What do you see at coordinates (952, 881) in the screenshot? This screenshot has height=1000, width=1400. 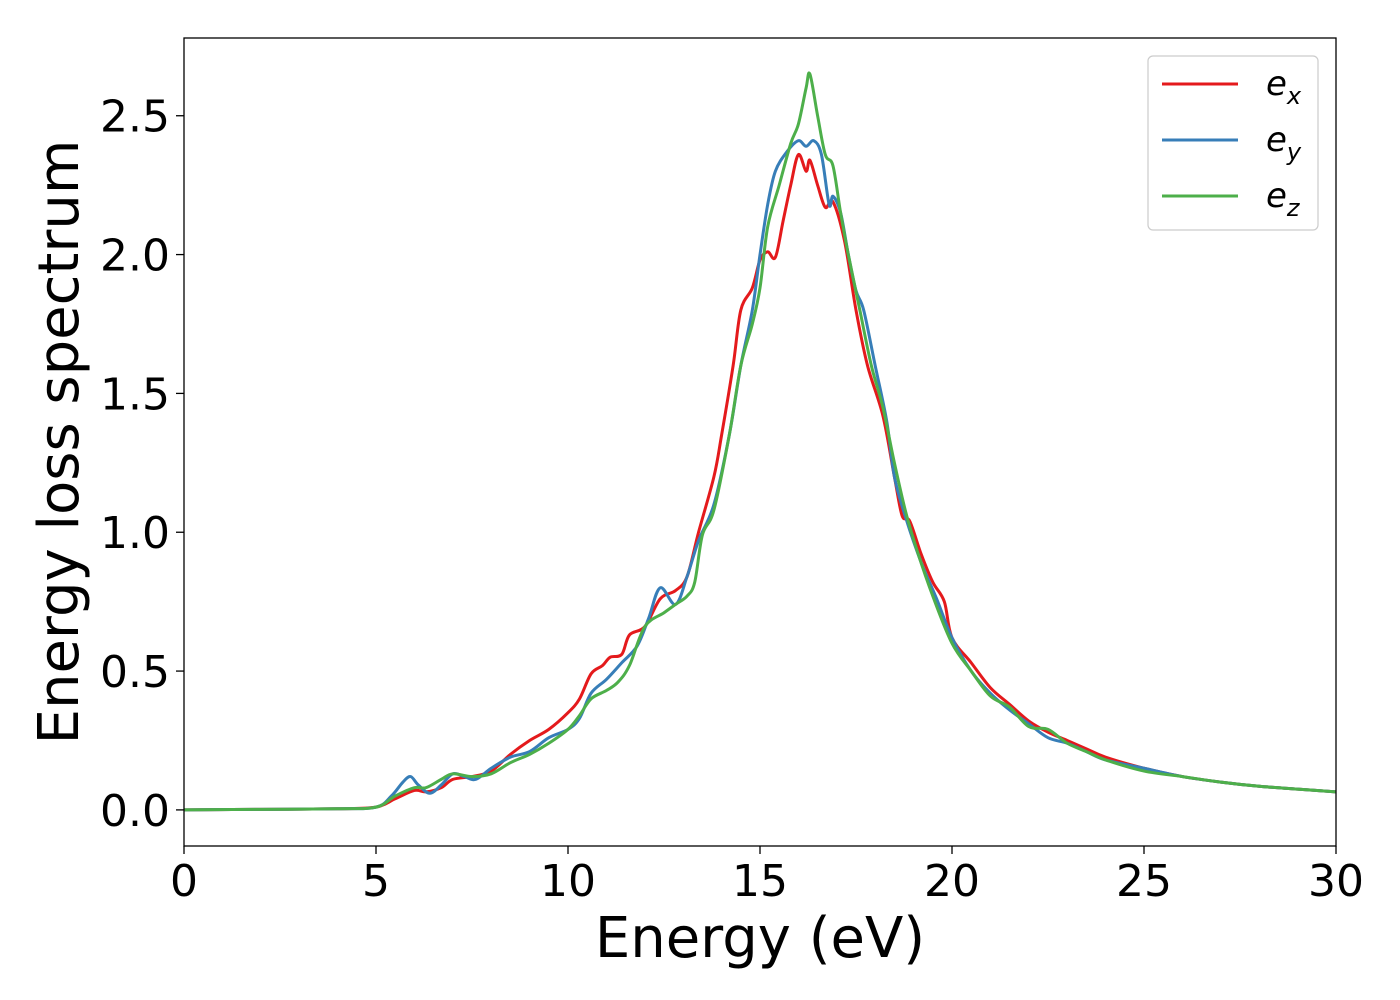 I see `x-tick-label: 20` at bounding box center [952, 881].